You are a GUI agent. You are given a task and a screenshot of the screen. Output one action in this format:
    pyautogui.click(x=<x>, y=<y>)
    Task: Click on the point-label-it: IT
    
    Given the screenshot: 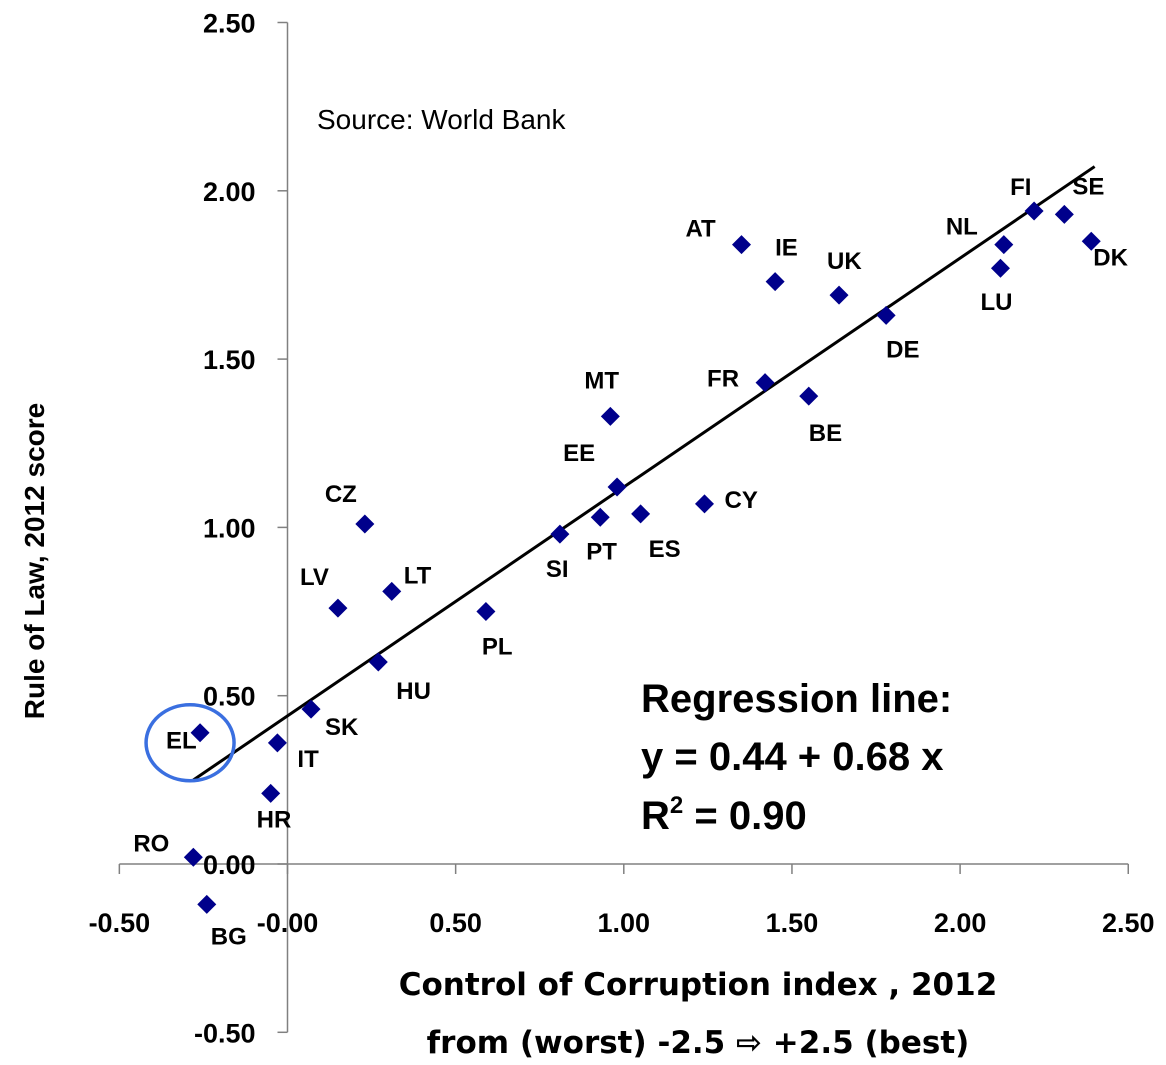 What is the action you would take?
    pyautogui.click(x=308, y=759)
    